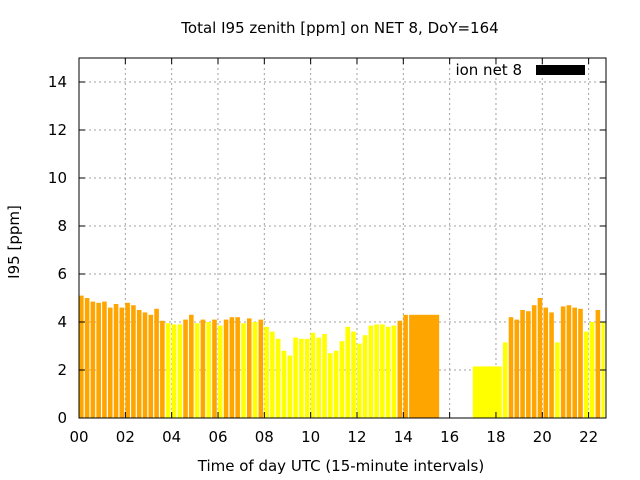  What do you see at coordinates (125, 437) in the screenshot?
I see `x-tick-label: 02` at bounding box center [125, 437].